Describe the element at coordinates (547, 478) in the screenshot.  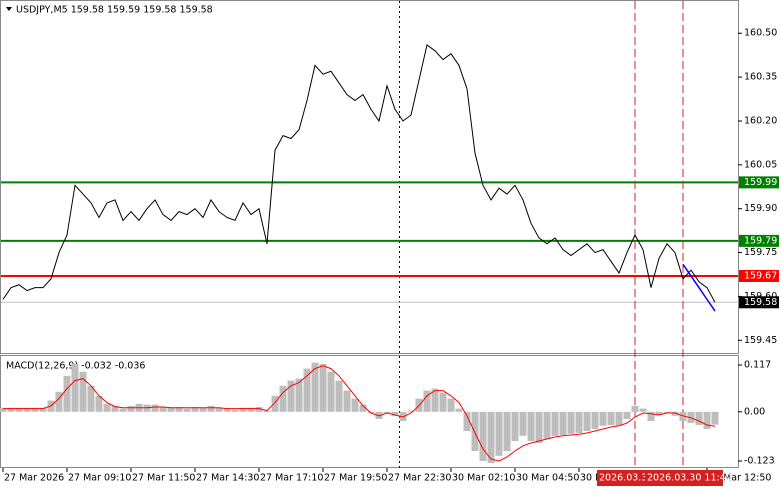
I see `x-tick-label: 30 Mar 04:50` at that location.